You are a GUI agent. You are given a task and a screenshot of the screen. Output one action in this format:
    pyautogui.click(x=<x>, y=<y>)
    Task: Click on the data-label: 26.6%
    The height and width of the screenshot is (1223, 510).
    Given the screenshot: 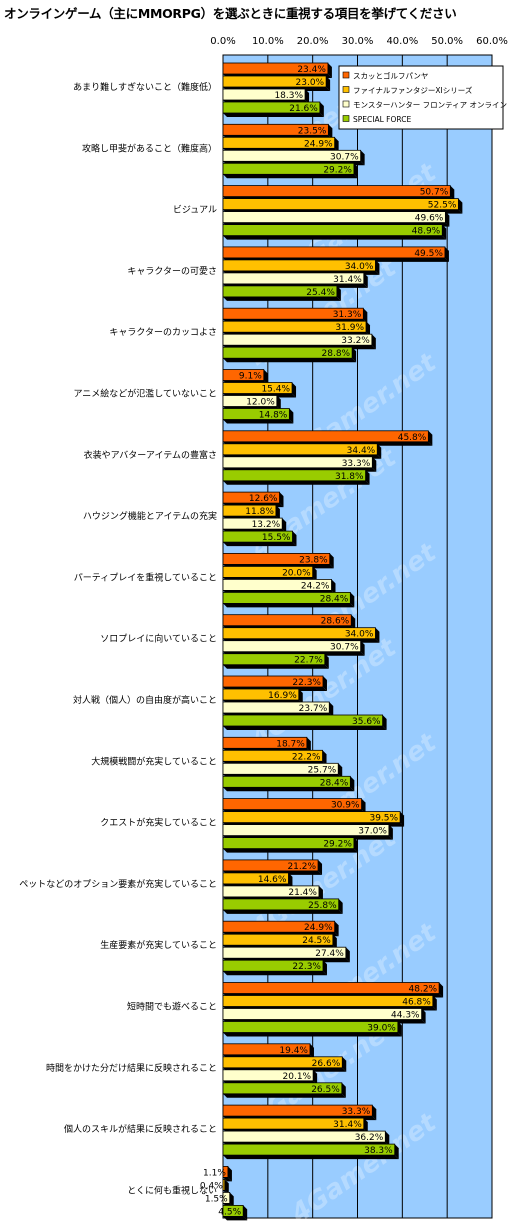 What is the action you would take?
    pyautogui.click(x=326, y=1064)
    